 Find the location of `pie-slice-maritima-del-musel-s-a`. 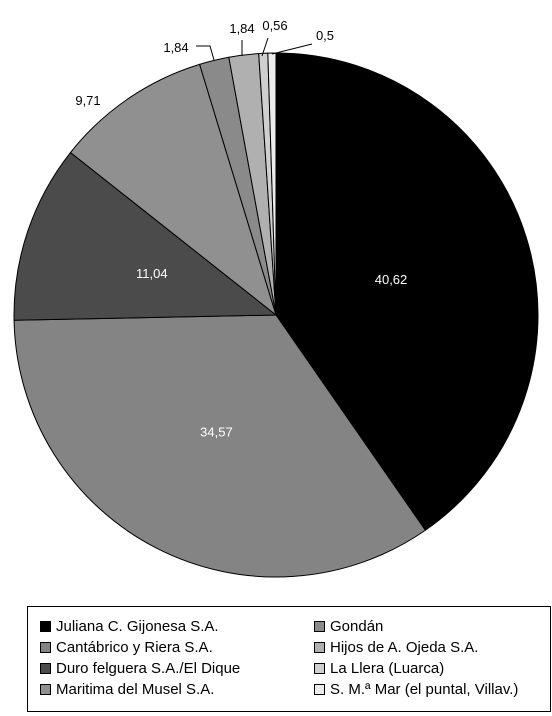

pie-slice-maritima-del-musel-s-a is located at coordinates (173, 190).